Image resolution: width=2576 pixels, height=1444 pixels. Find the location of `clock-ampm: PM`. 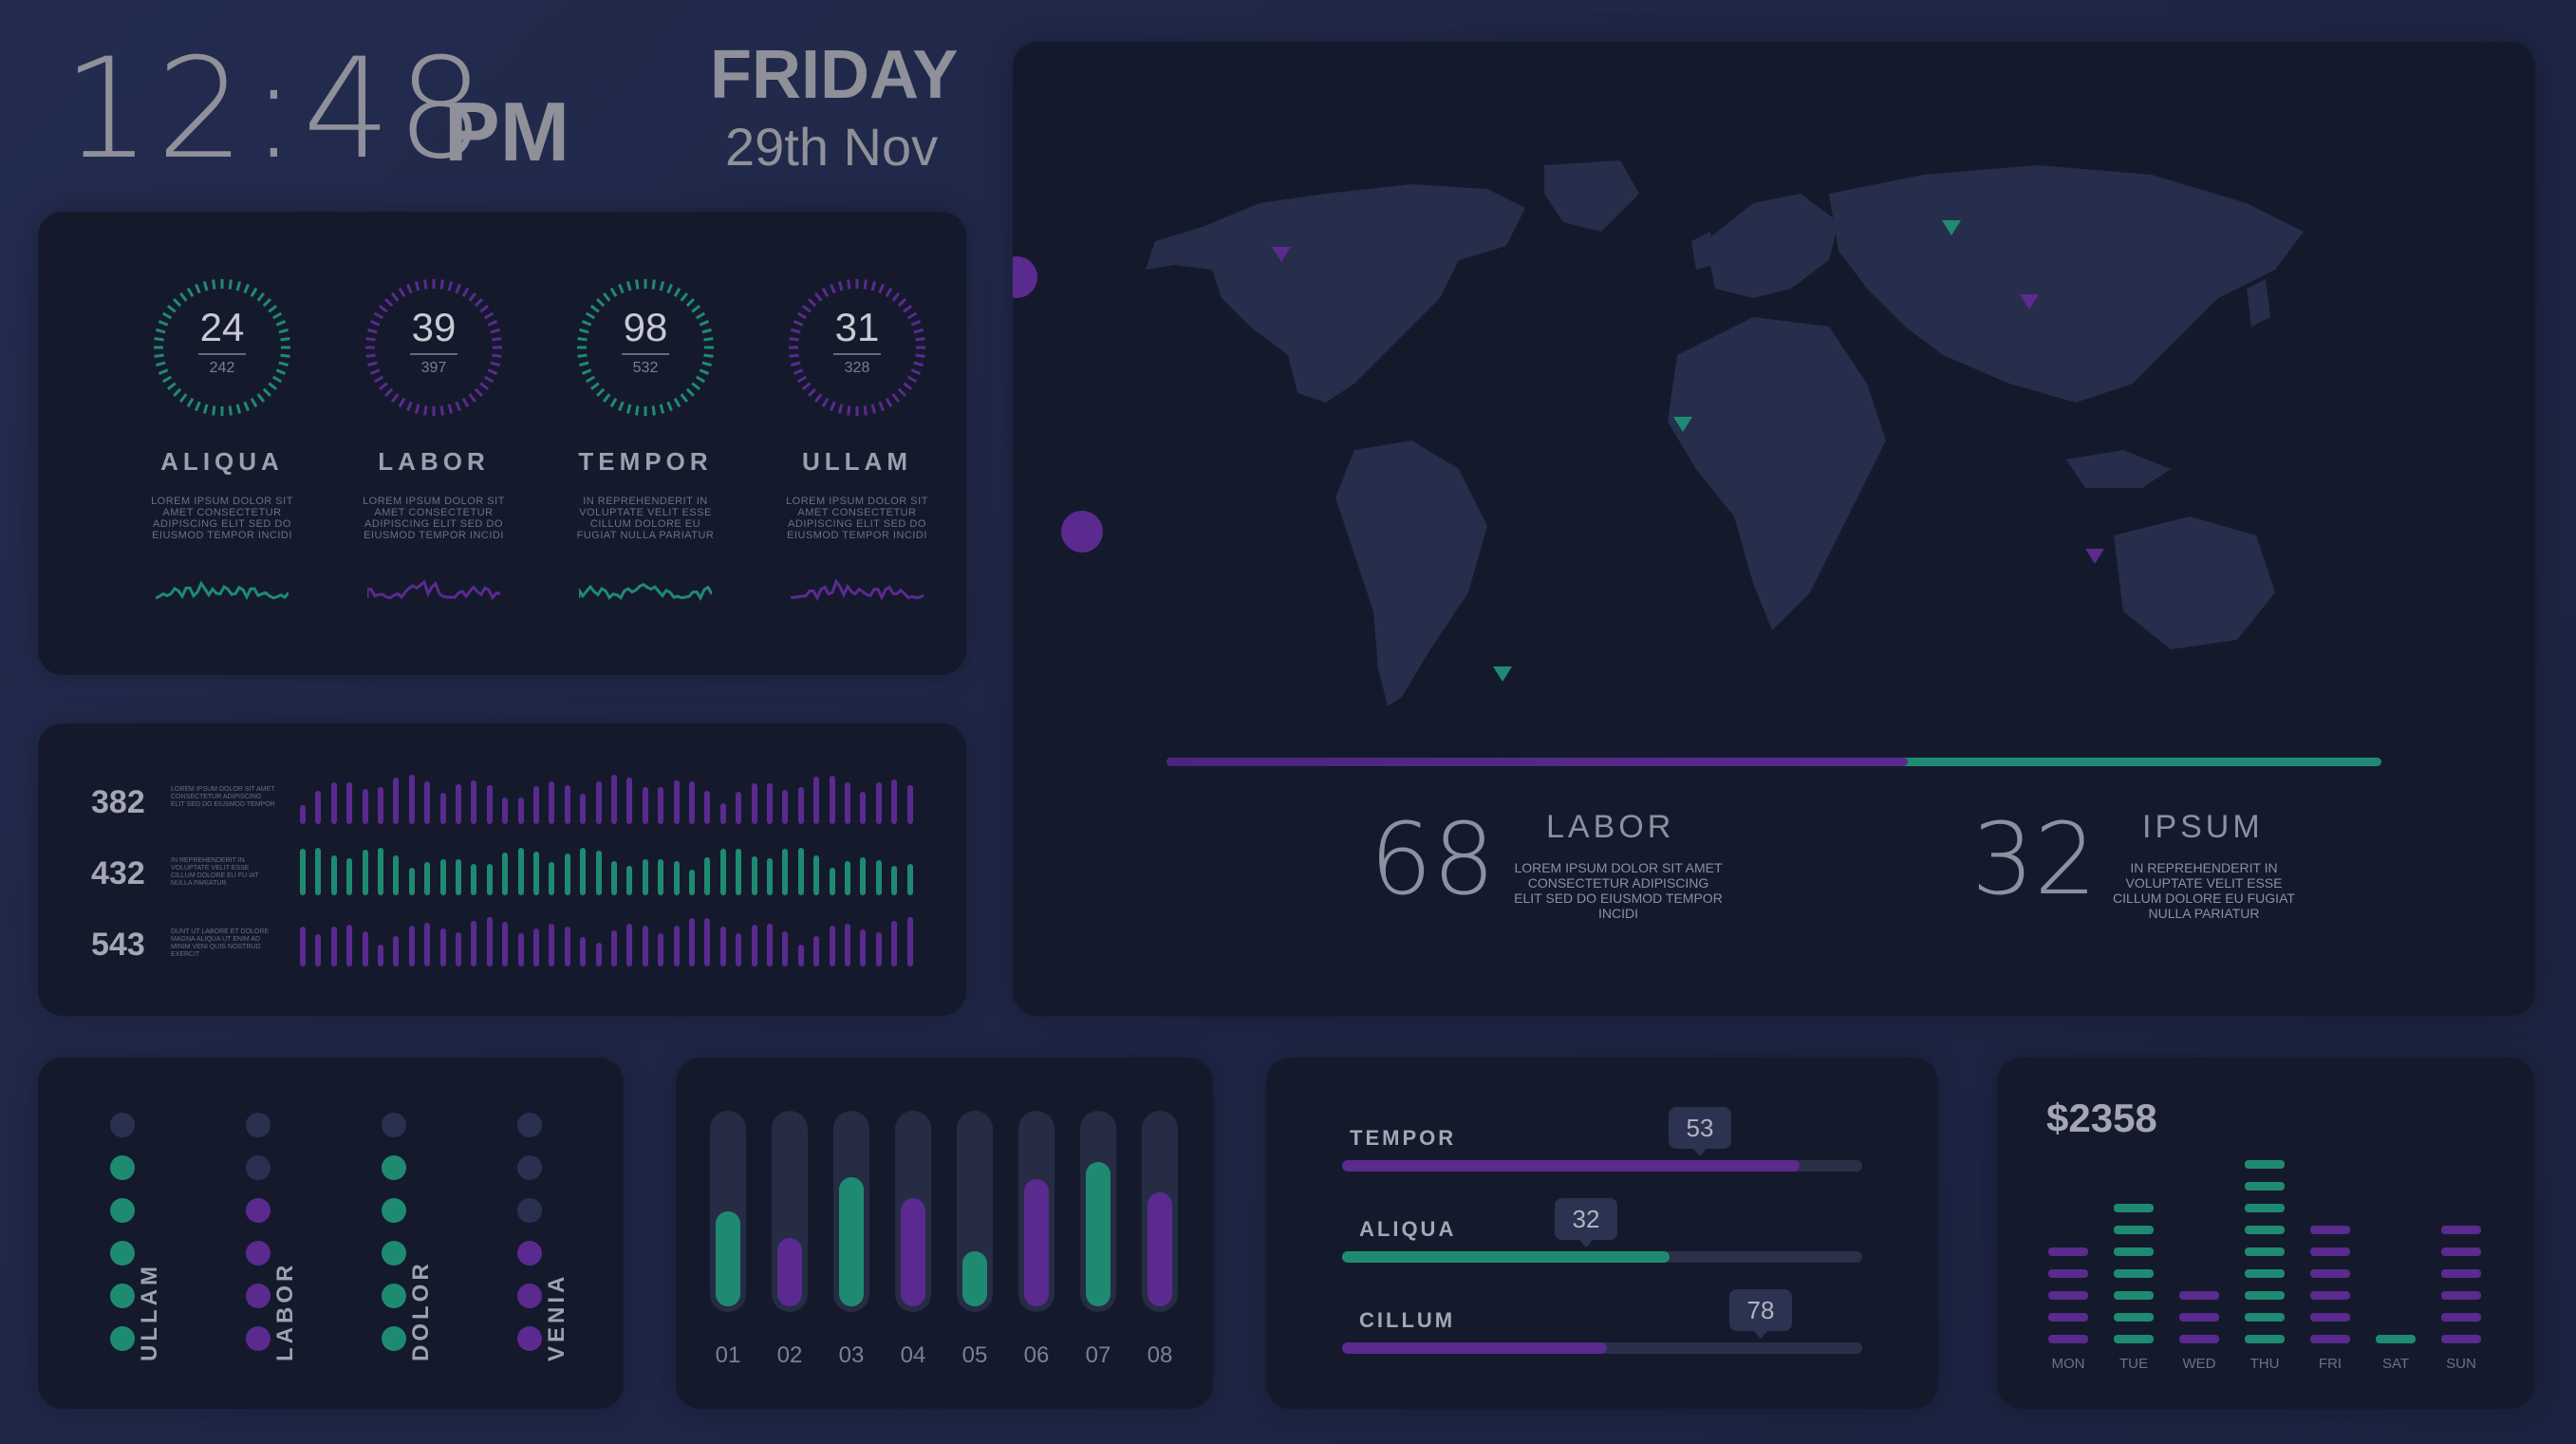

clock-ampm: PM is located at coordinates (506, 131).